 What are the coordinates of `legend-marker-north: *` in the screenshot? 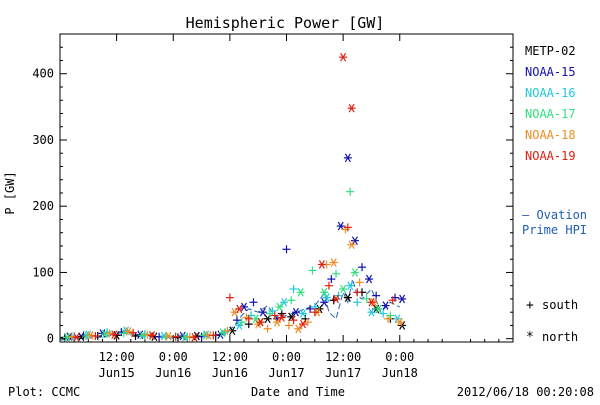 It's located at (530, 337).